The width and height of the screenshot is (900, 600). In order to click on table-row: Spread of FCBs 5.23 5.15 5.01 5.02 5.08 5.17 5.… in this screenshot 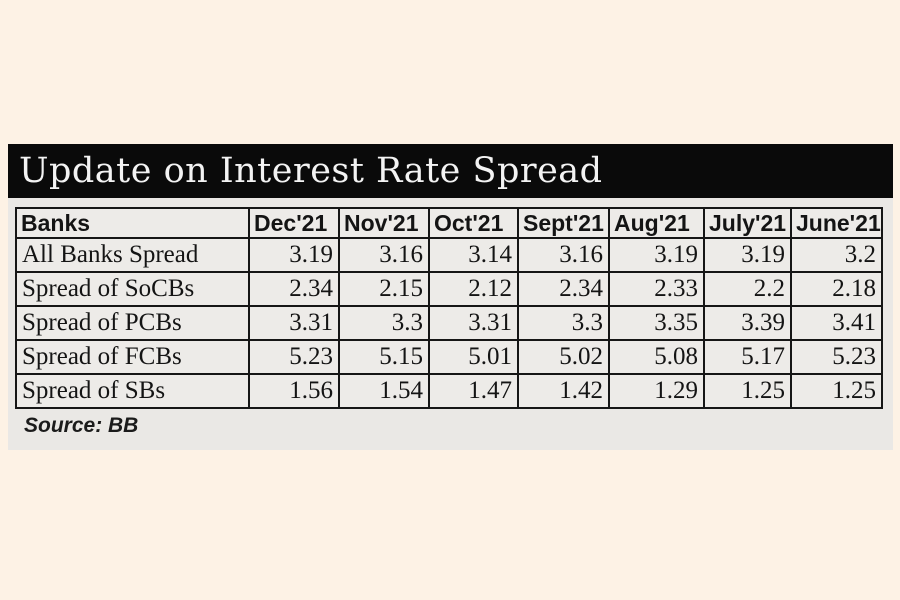, I will do `click(449, 357)`.